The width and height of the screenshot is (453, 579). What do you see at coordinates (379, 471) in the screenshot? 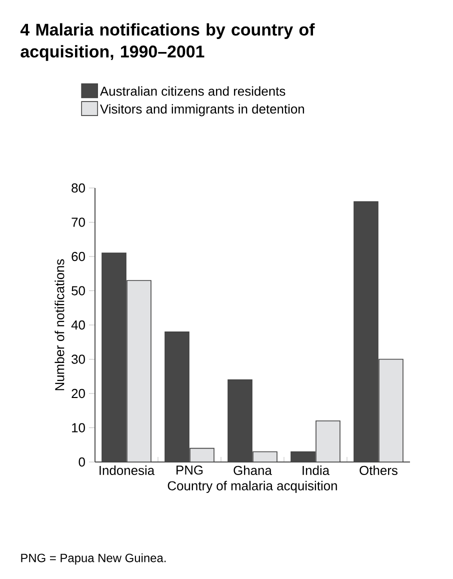
I see `x-tick-label: Others` at bounding box center [379, 471].